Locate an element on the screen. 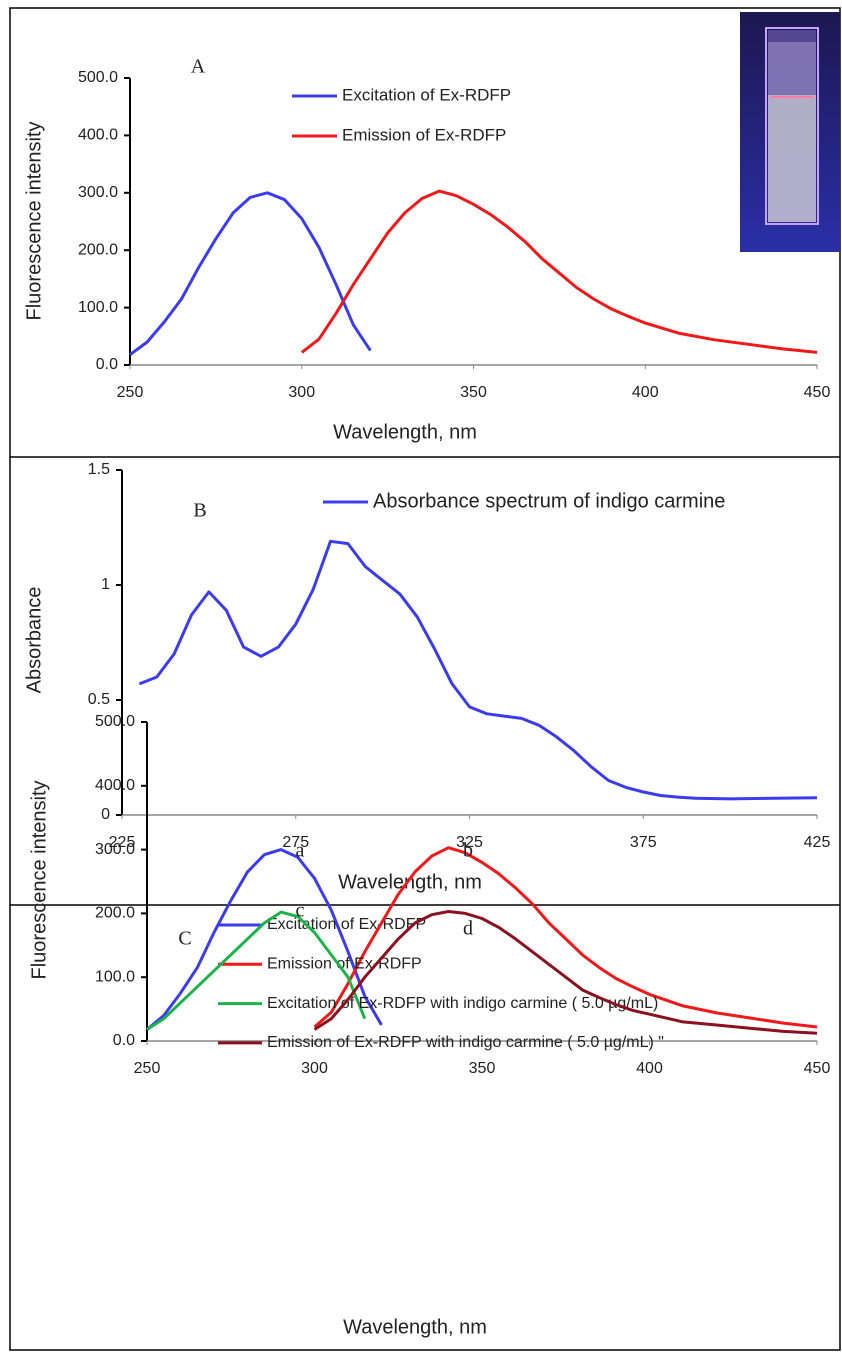  annotation: d is located at coordinates (468, 929).